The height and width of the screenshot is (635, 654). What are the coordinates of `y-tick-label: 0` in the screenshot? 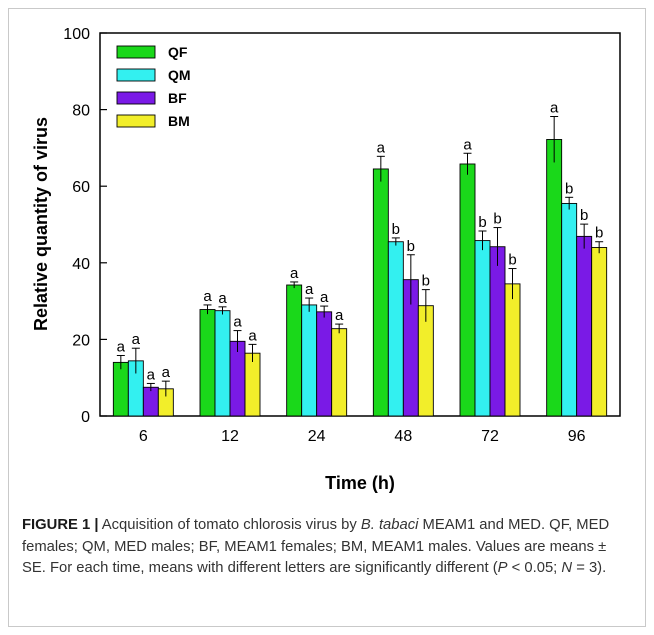 It's located at (85, 417).